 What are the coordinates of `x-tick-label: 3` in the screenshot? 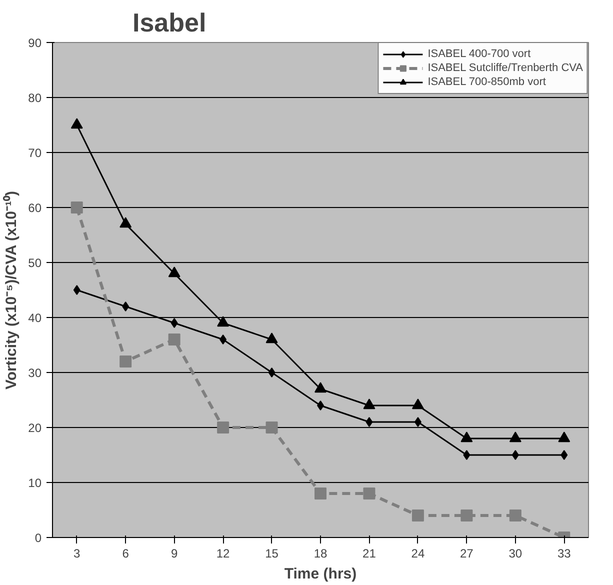 It's located at (77, 553).